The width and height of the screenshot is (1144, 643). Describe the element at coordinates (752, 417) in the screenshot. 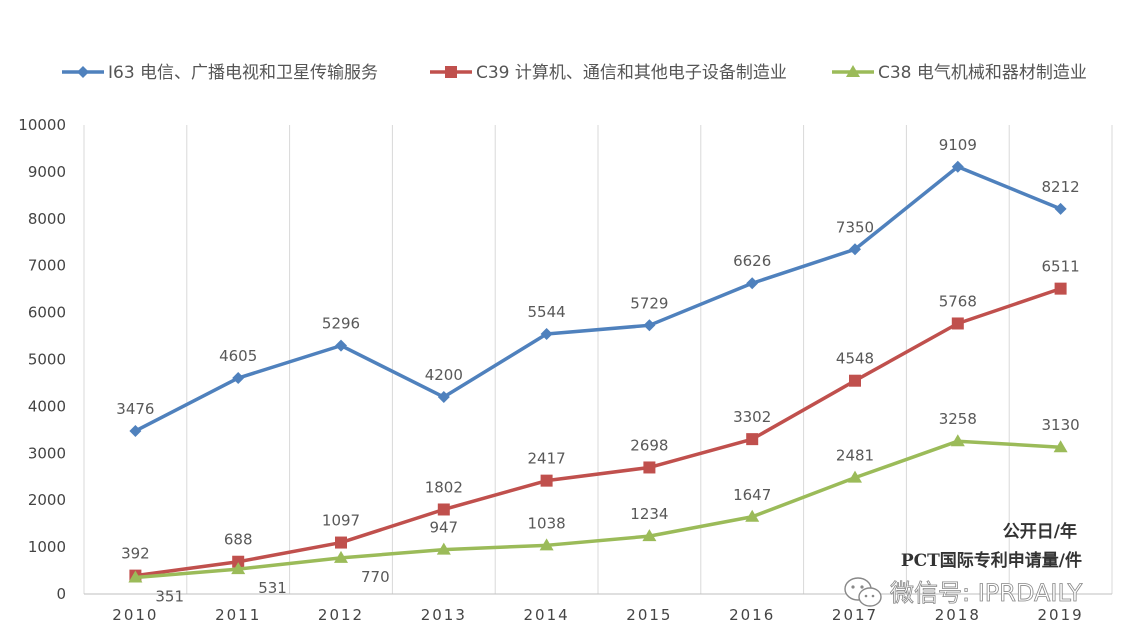

I see `data-label: 3302` at that location.